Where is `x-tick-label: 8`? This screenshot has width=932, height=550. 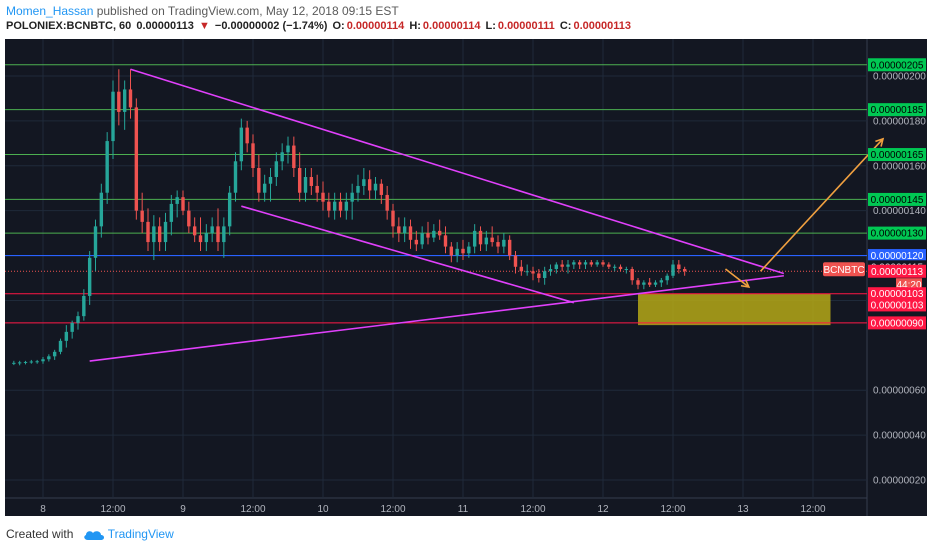
x-tick-label: 8 is located at coordinates (43, 509).